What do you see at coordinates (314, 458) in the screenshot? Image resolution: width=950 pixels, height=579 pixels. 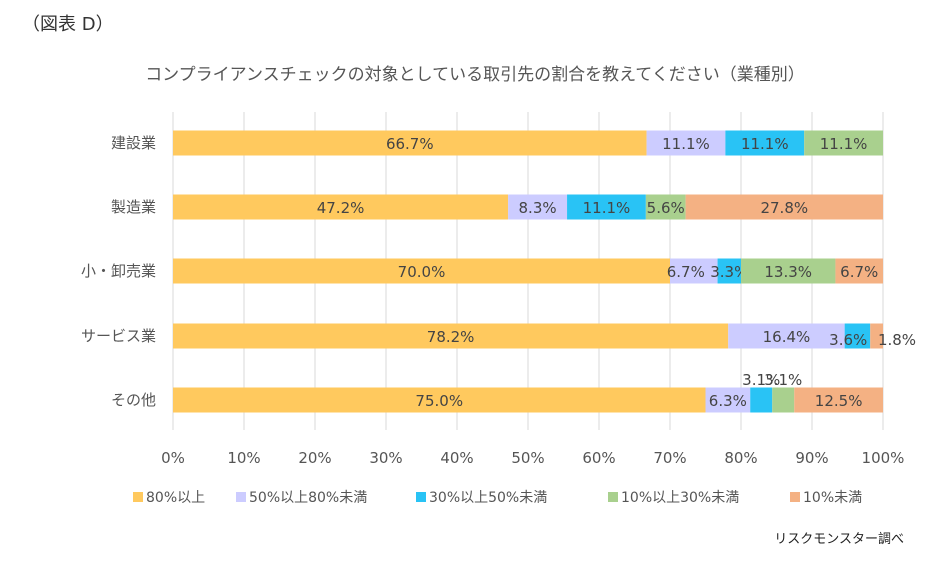 I see `x-tick-label: 20%` at bounding box center [314, 458].